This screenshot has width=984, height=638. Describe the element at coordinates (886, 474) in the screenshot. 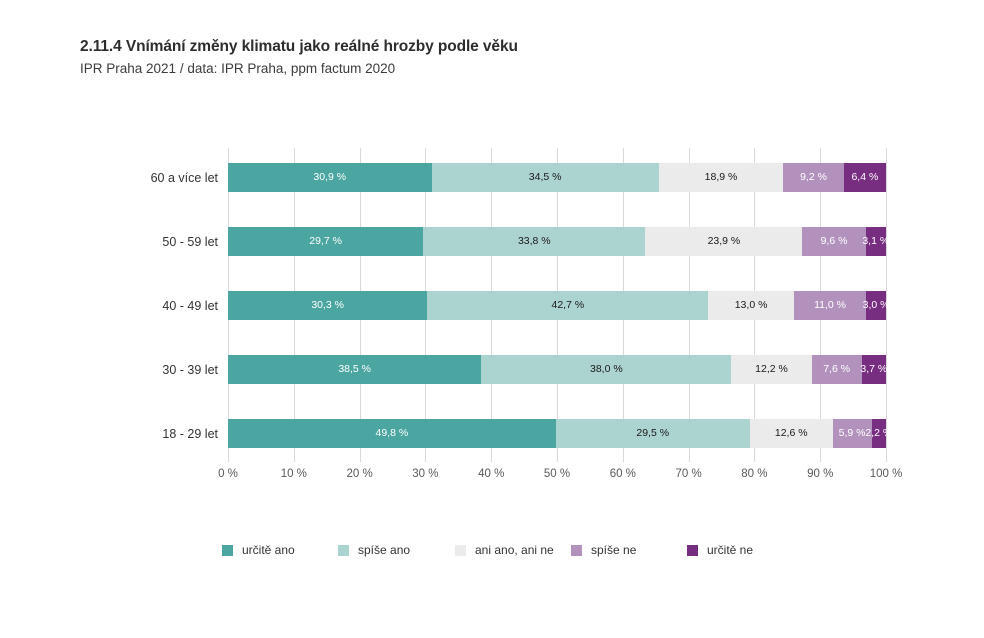

I see `x-tick-label: 100 %` at that location.